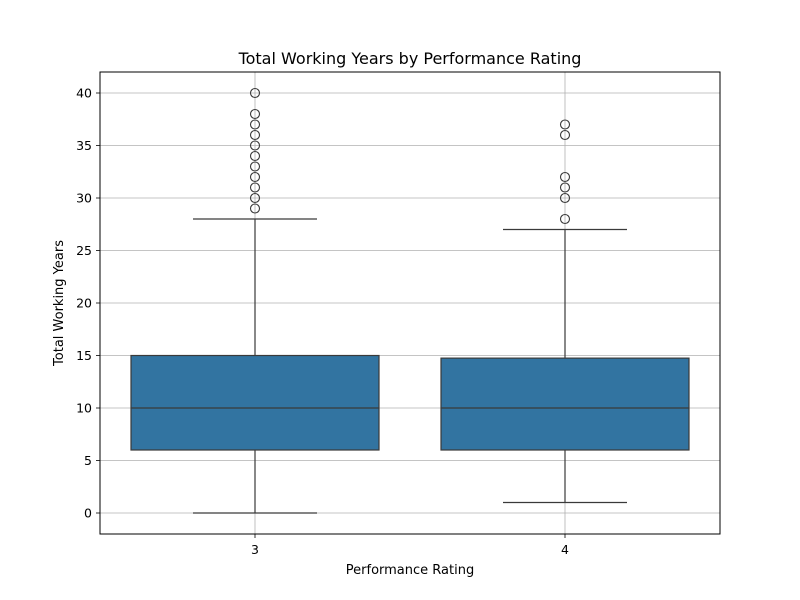  I want to click on x-tick-label: 3, so click(255, 549).